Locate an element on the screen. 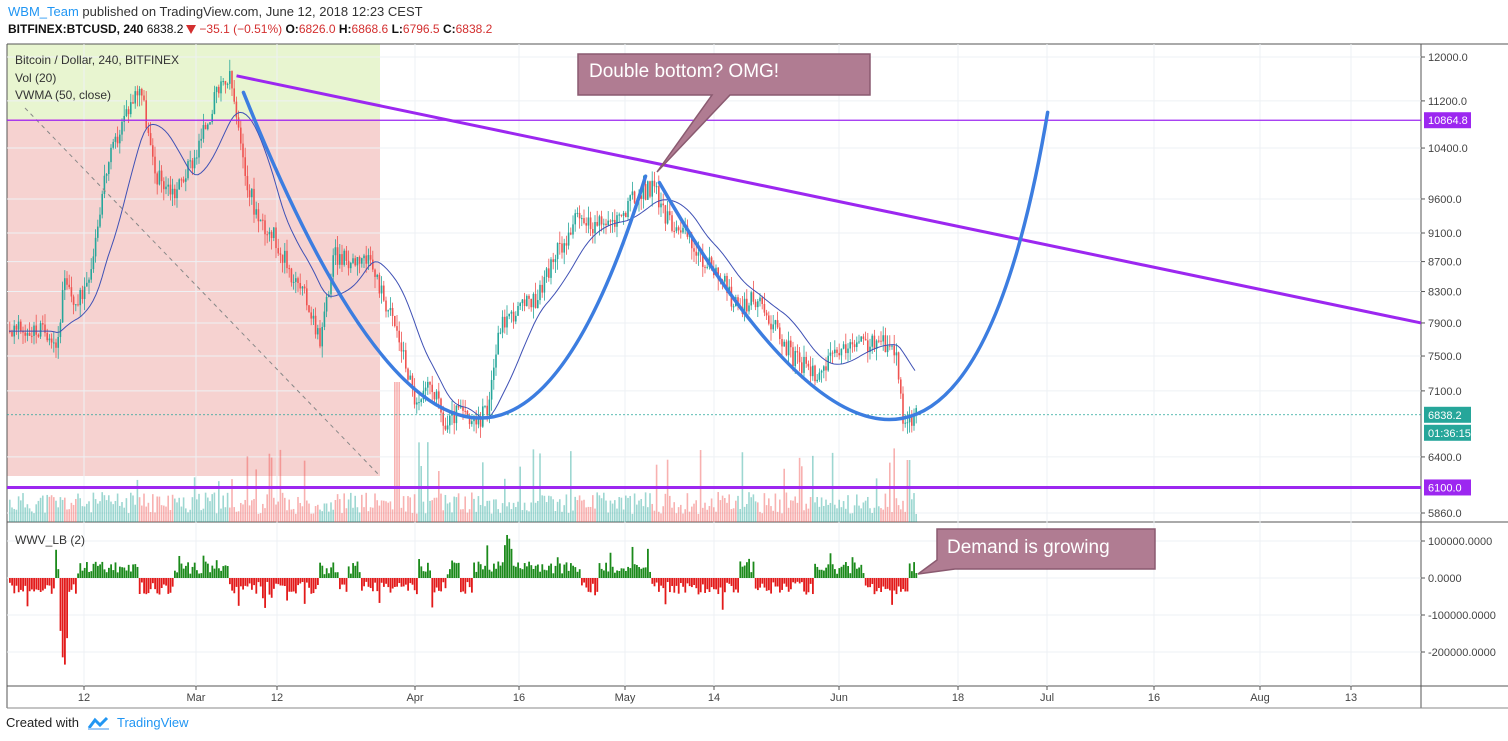  tradingview-brand-link: TradingView is located at coordinates (152, 722).